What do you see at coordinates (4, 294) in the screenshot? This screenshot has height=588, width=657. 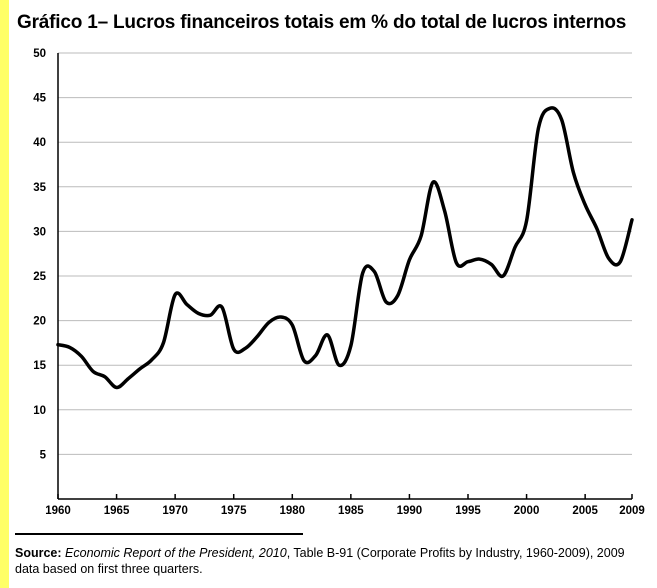 I see `left-accent-band` at bounding box center [4, 294].